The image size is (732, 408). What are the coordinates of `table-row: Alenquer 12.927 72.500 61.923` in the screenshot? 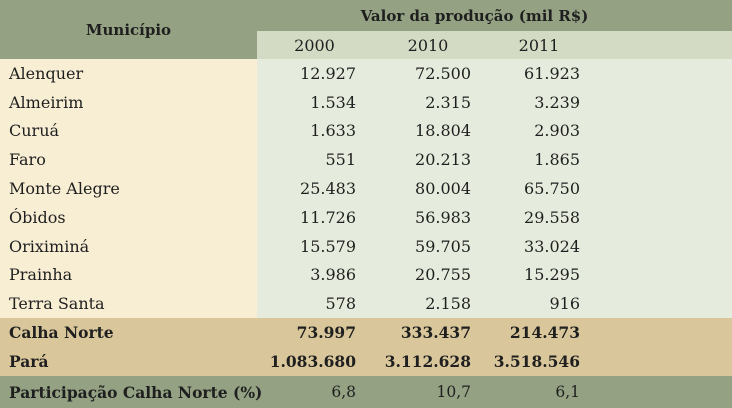 It's located at (366, 73).